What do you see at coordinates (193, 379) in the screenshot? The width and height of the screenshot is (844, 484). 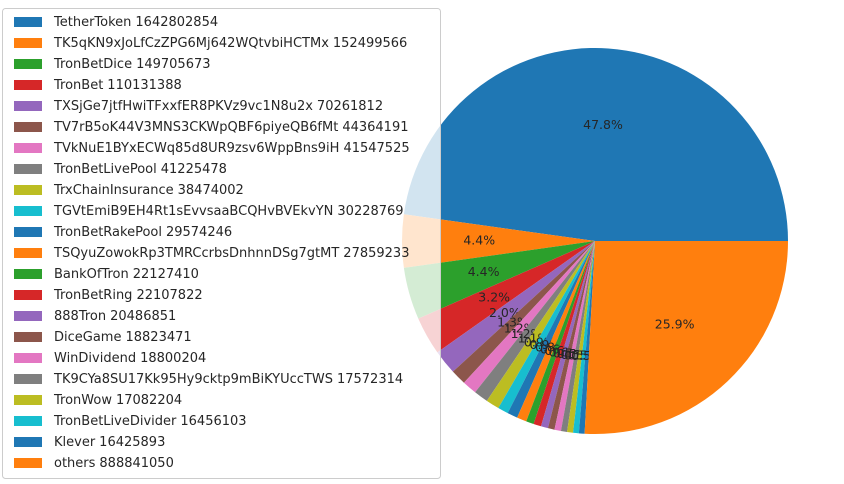 I see `legend-name: TK9CYa8SU17Kk95Hy9cktp9mBiKYUccTWS` at bounding box center [193, 379].